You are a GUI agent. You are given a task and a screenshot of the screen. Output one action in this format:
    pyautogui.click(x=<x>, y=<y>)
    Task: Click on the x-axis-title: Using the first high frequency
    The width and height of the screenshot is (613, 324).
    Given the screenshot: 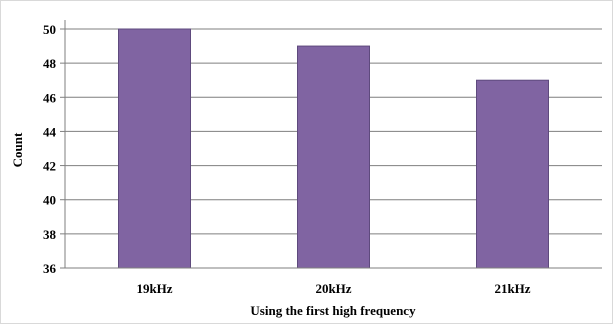 What is the action you would take?
    pyautogui.click(x=333, y=310)
    